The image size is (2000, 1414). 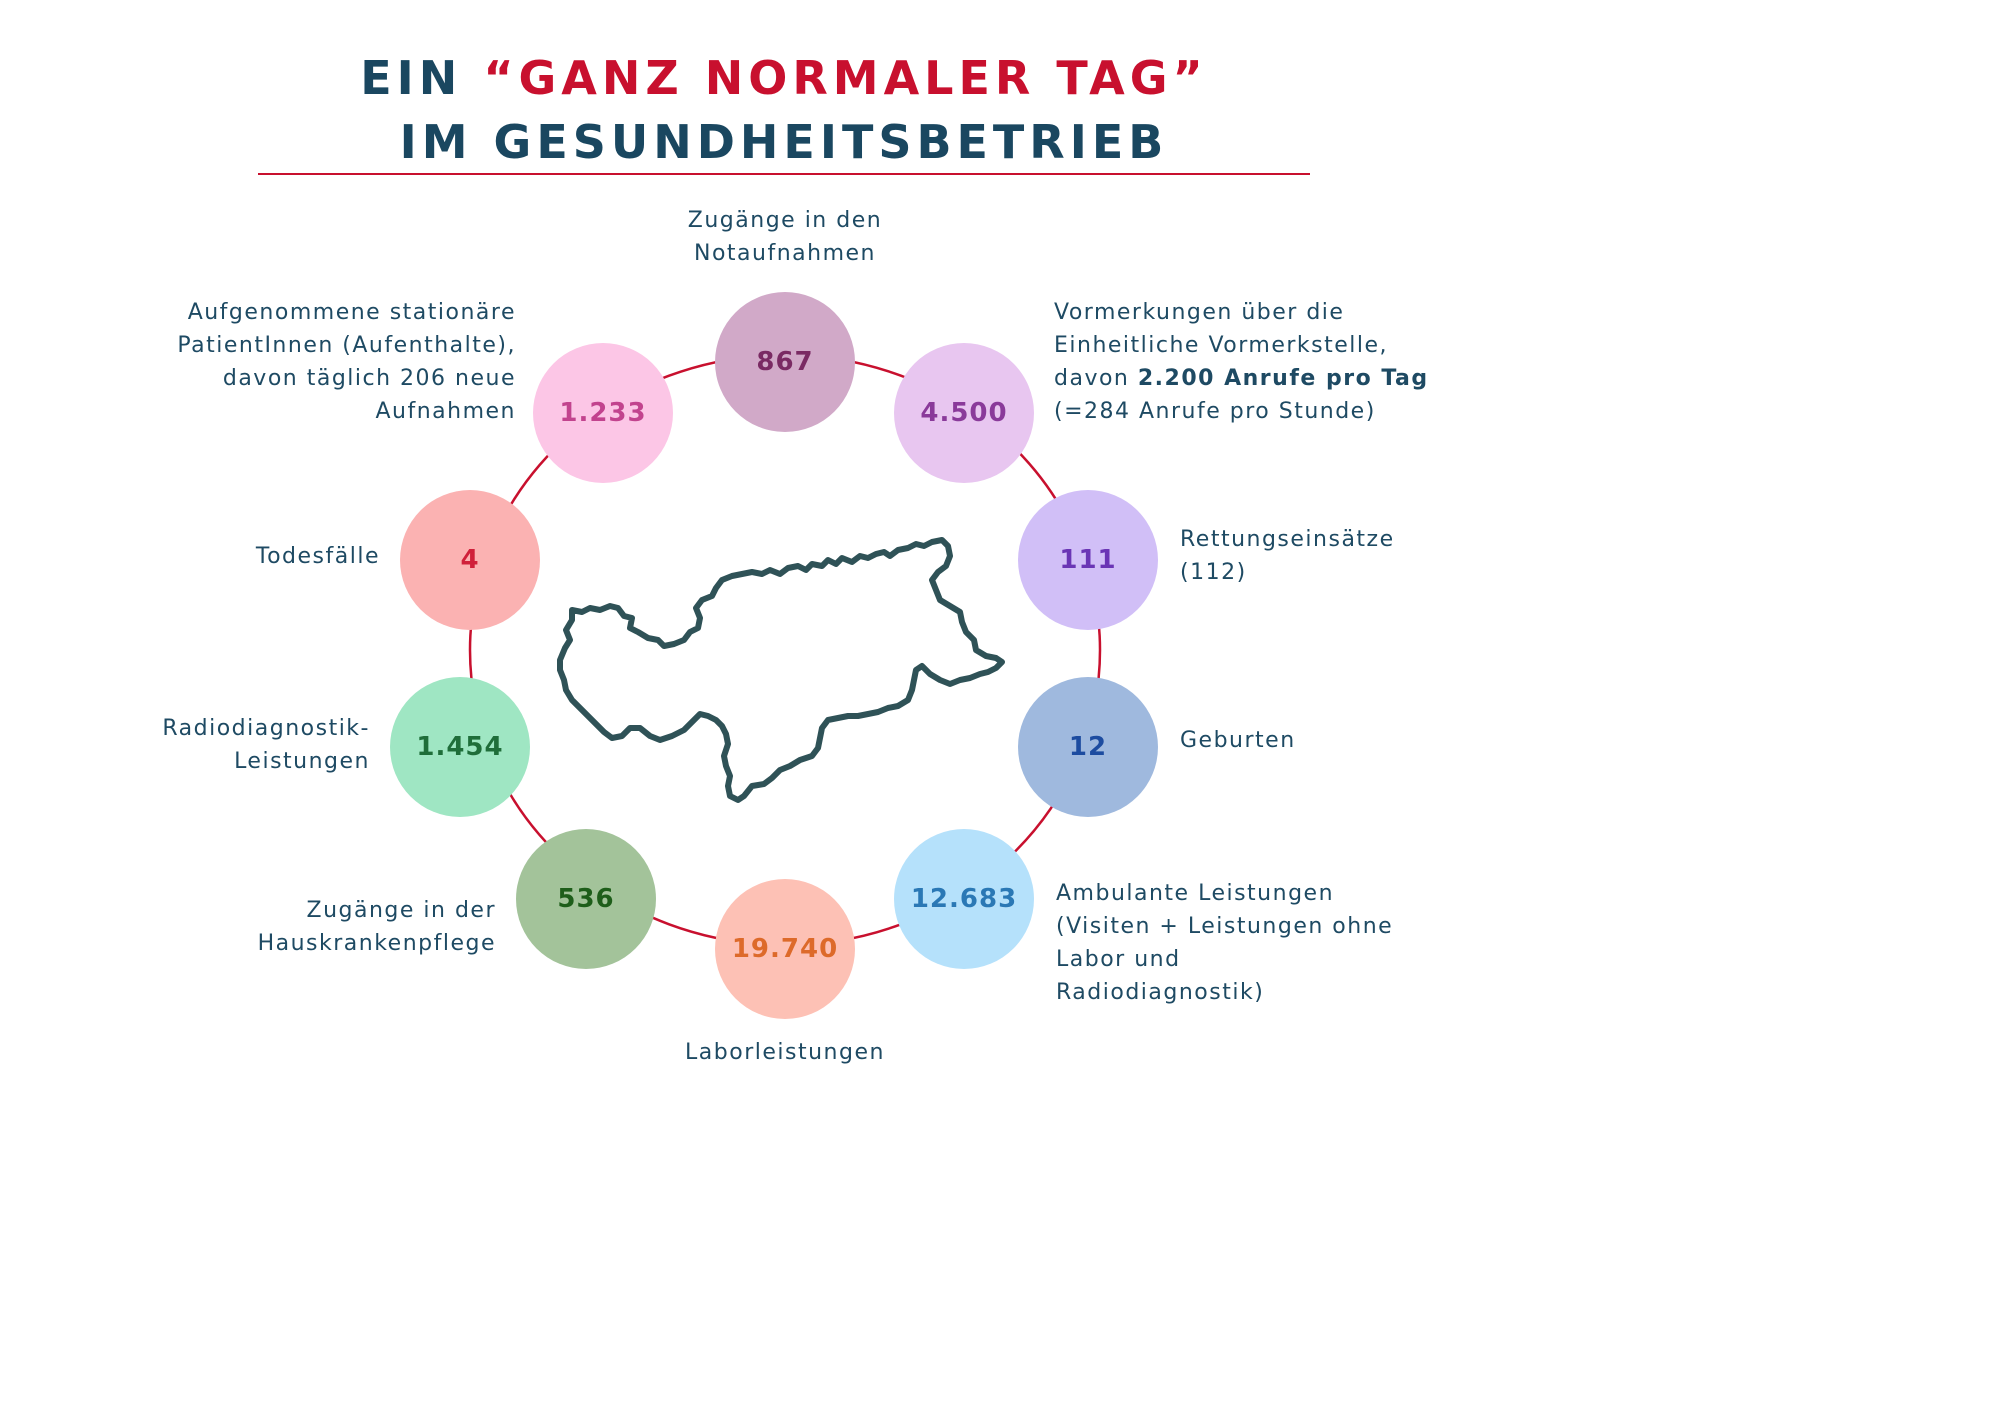 I want to click on value-stationaer: 1.233, so click(x=603, y=413).